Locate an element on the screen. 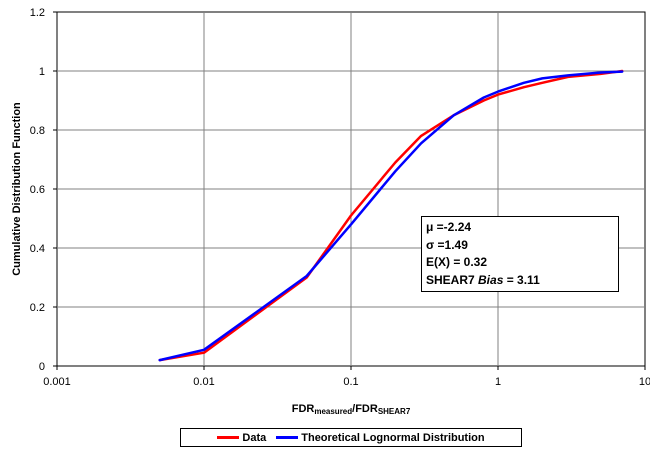  y-tick-label: 1.2 is located at coordinates (37, 13).